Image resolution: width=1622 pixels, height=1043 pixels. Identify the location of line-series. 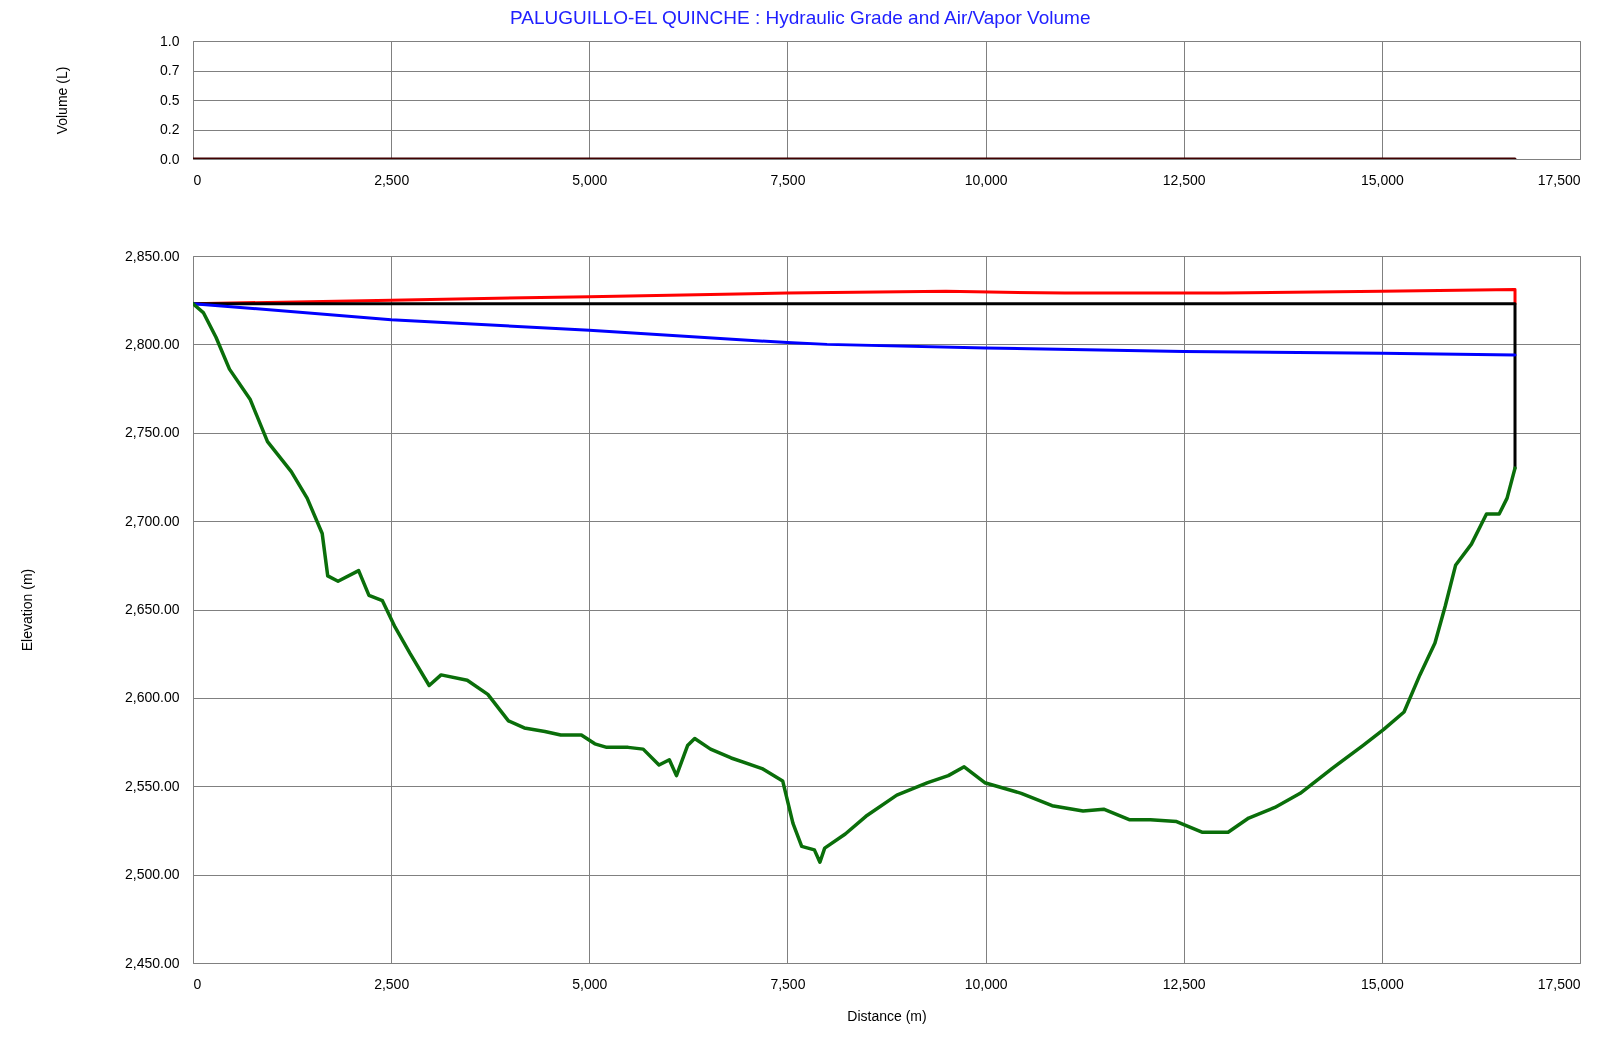
(855, 329).